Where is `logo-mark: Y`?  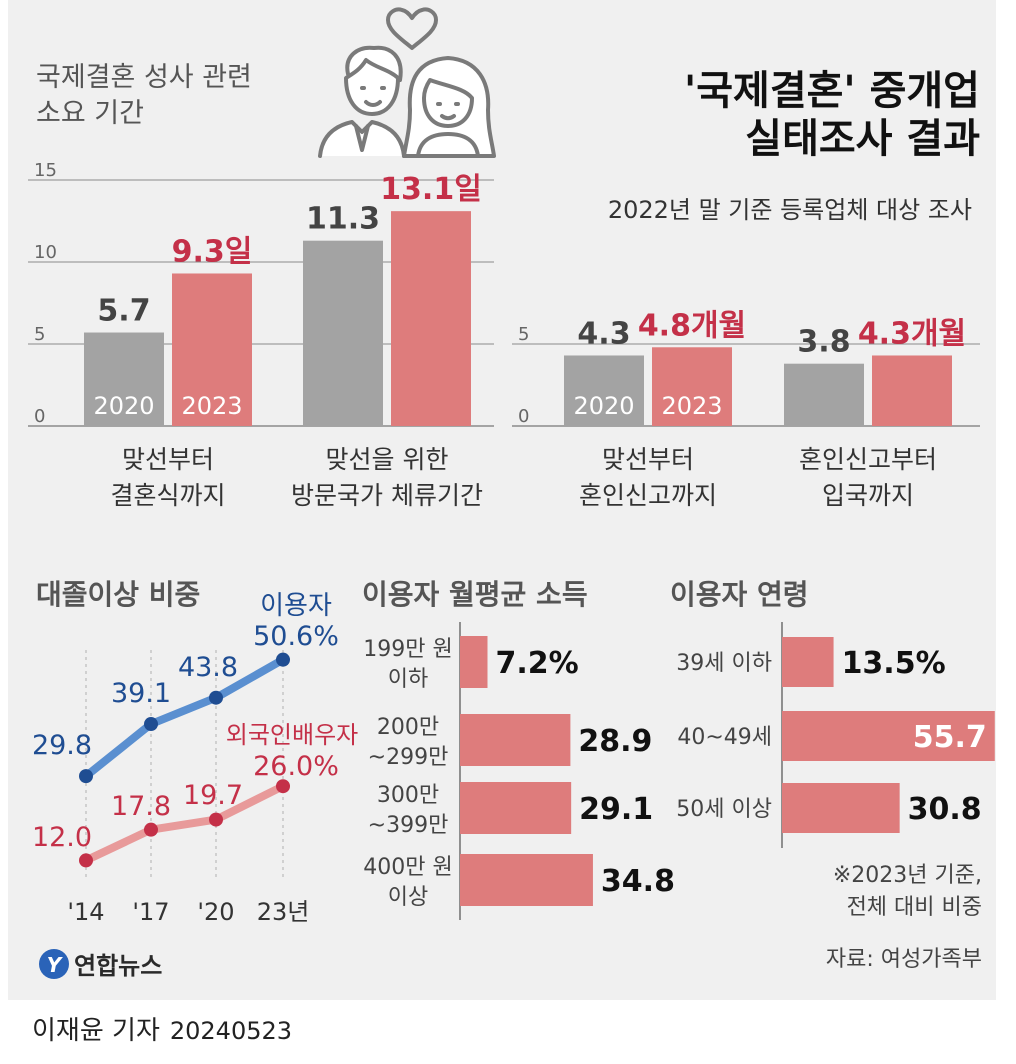
logo-mark: Y is located at coordinates (55, 965).